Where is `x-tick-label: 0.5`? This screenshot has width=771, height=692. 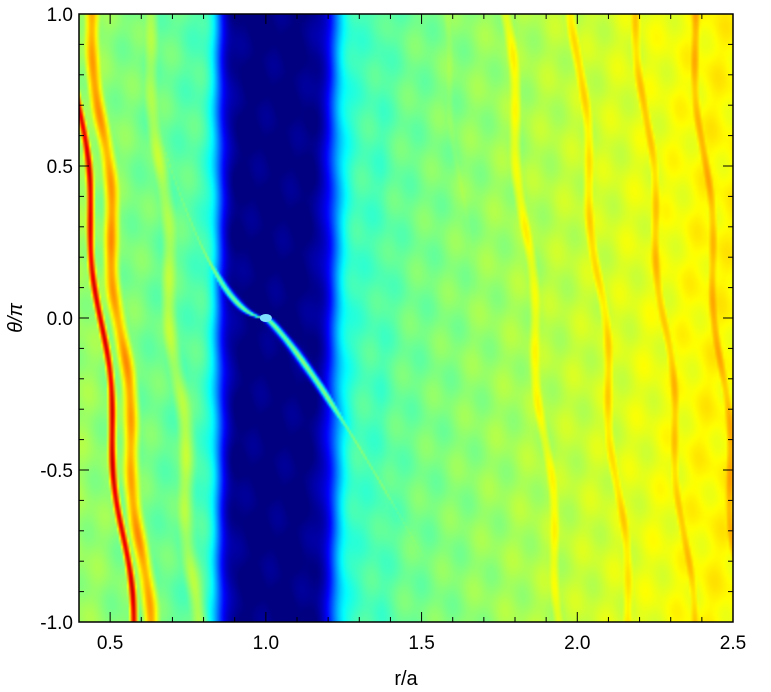
x-tick-label: 0.5 is located at coordinates (110, 643).